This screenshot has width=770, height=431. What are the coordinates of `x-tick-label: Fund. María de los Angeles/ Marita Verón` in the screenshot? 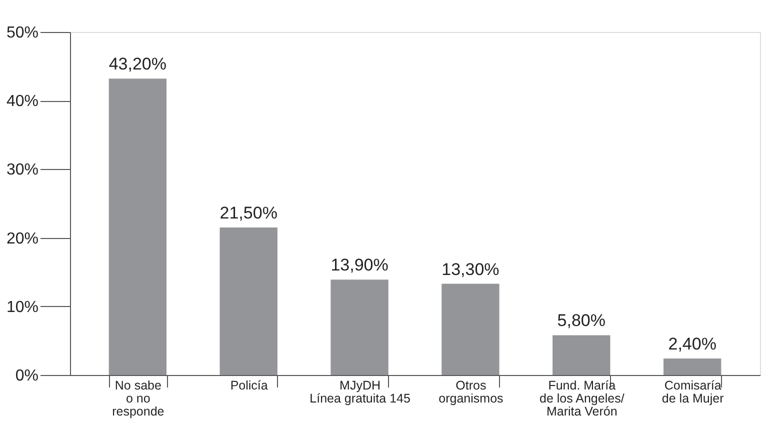 It's located at (582, 398).